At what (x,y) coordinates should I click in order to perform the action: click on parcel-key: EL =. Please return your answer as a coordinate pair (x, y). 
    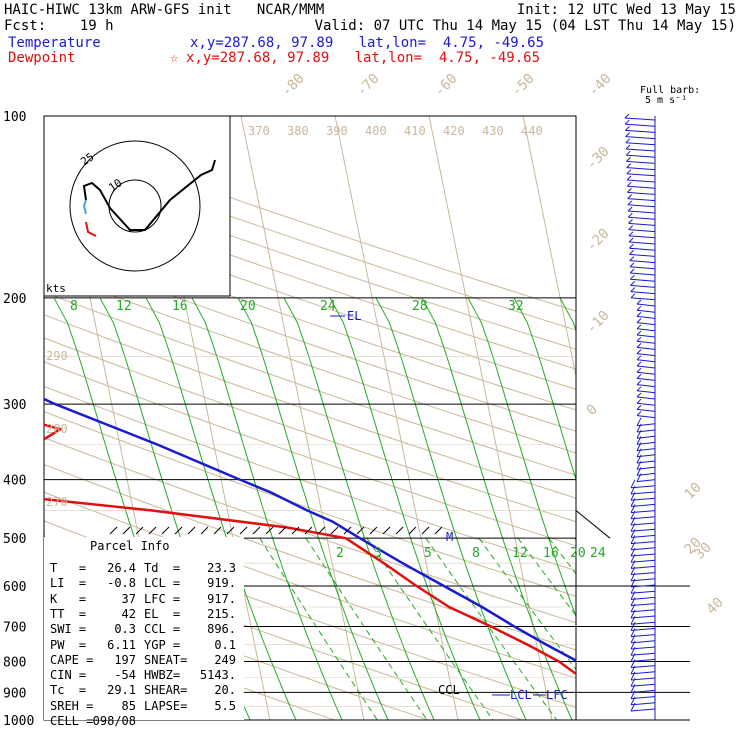
    Looking at the image, I should click on (162, 613).